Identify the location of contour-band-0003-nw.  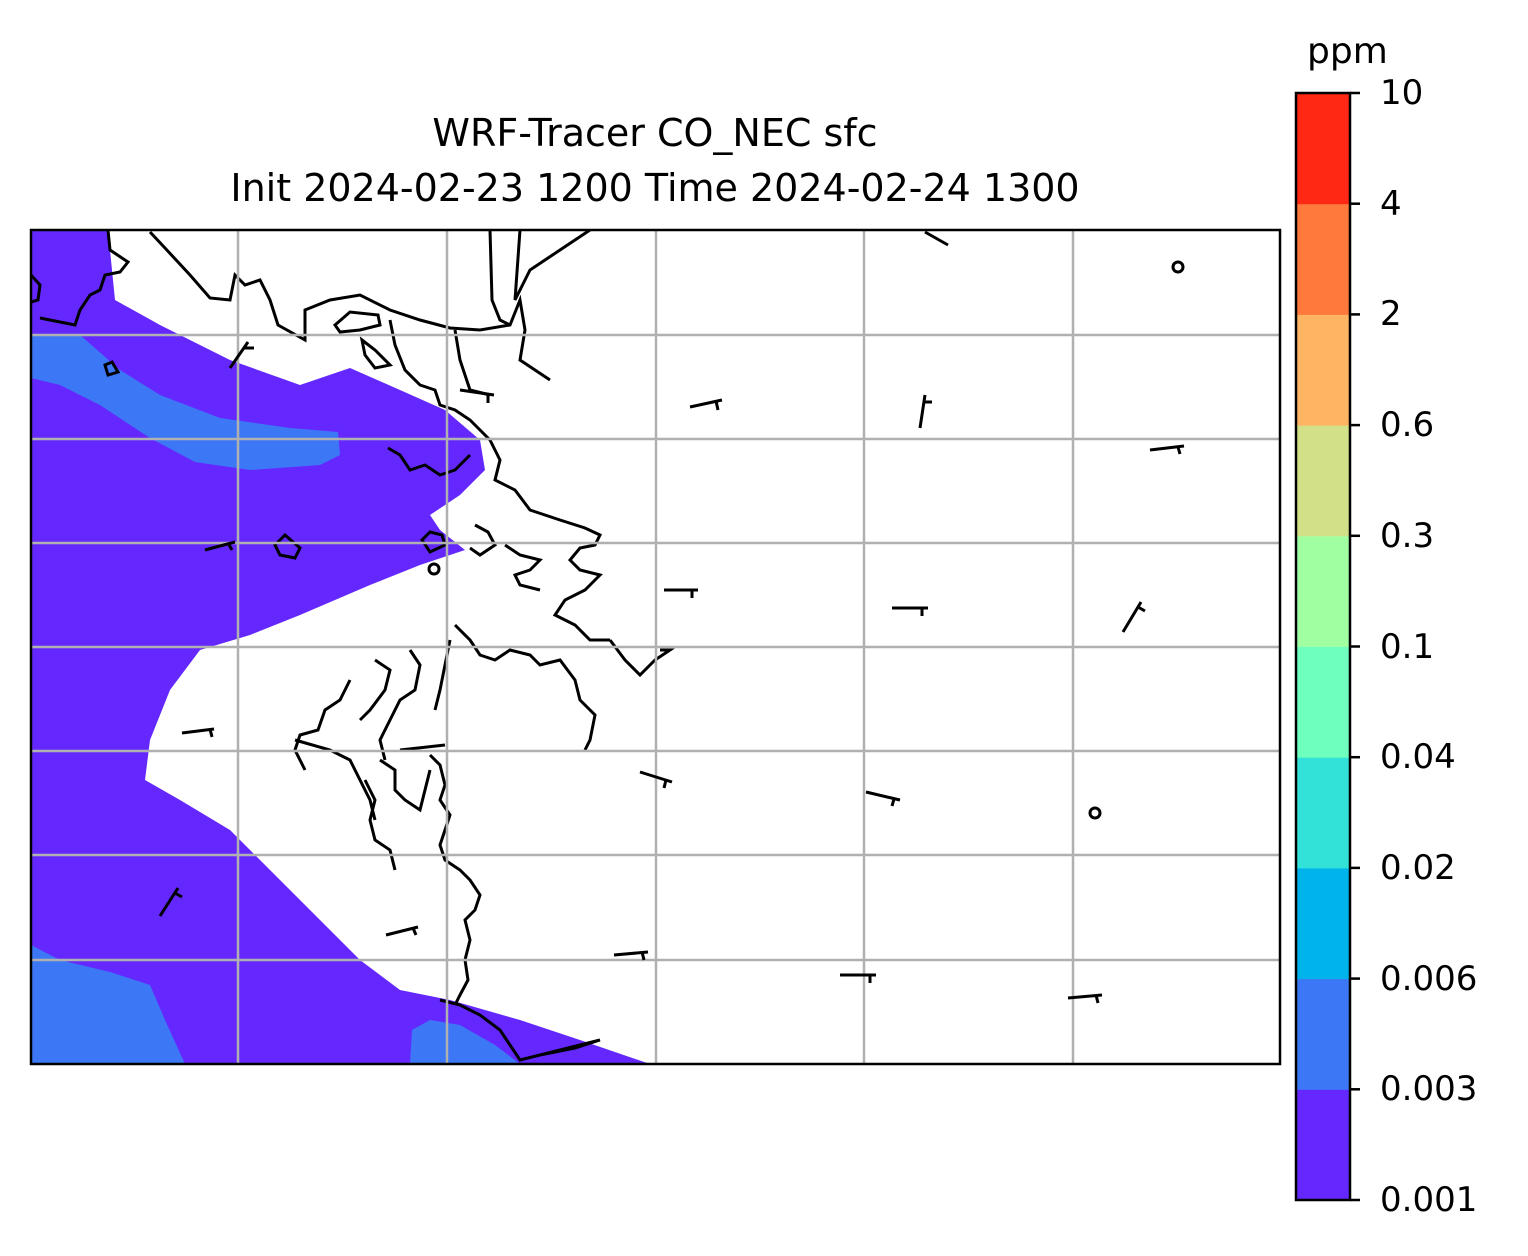
(185, 402).